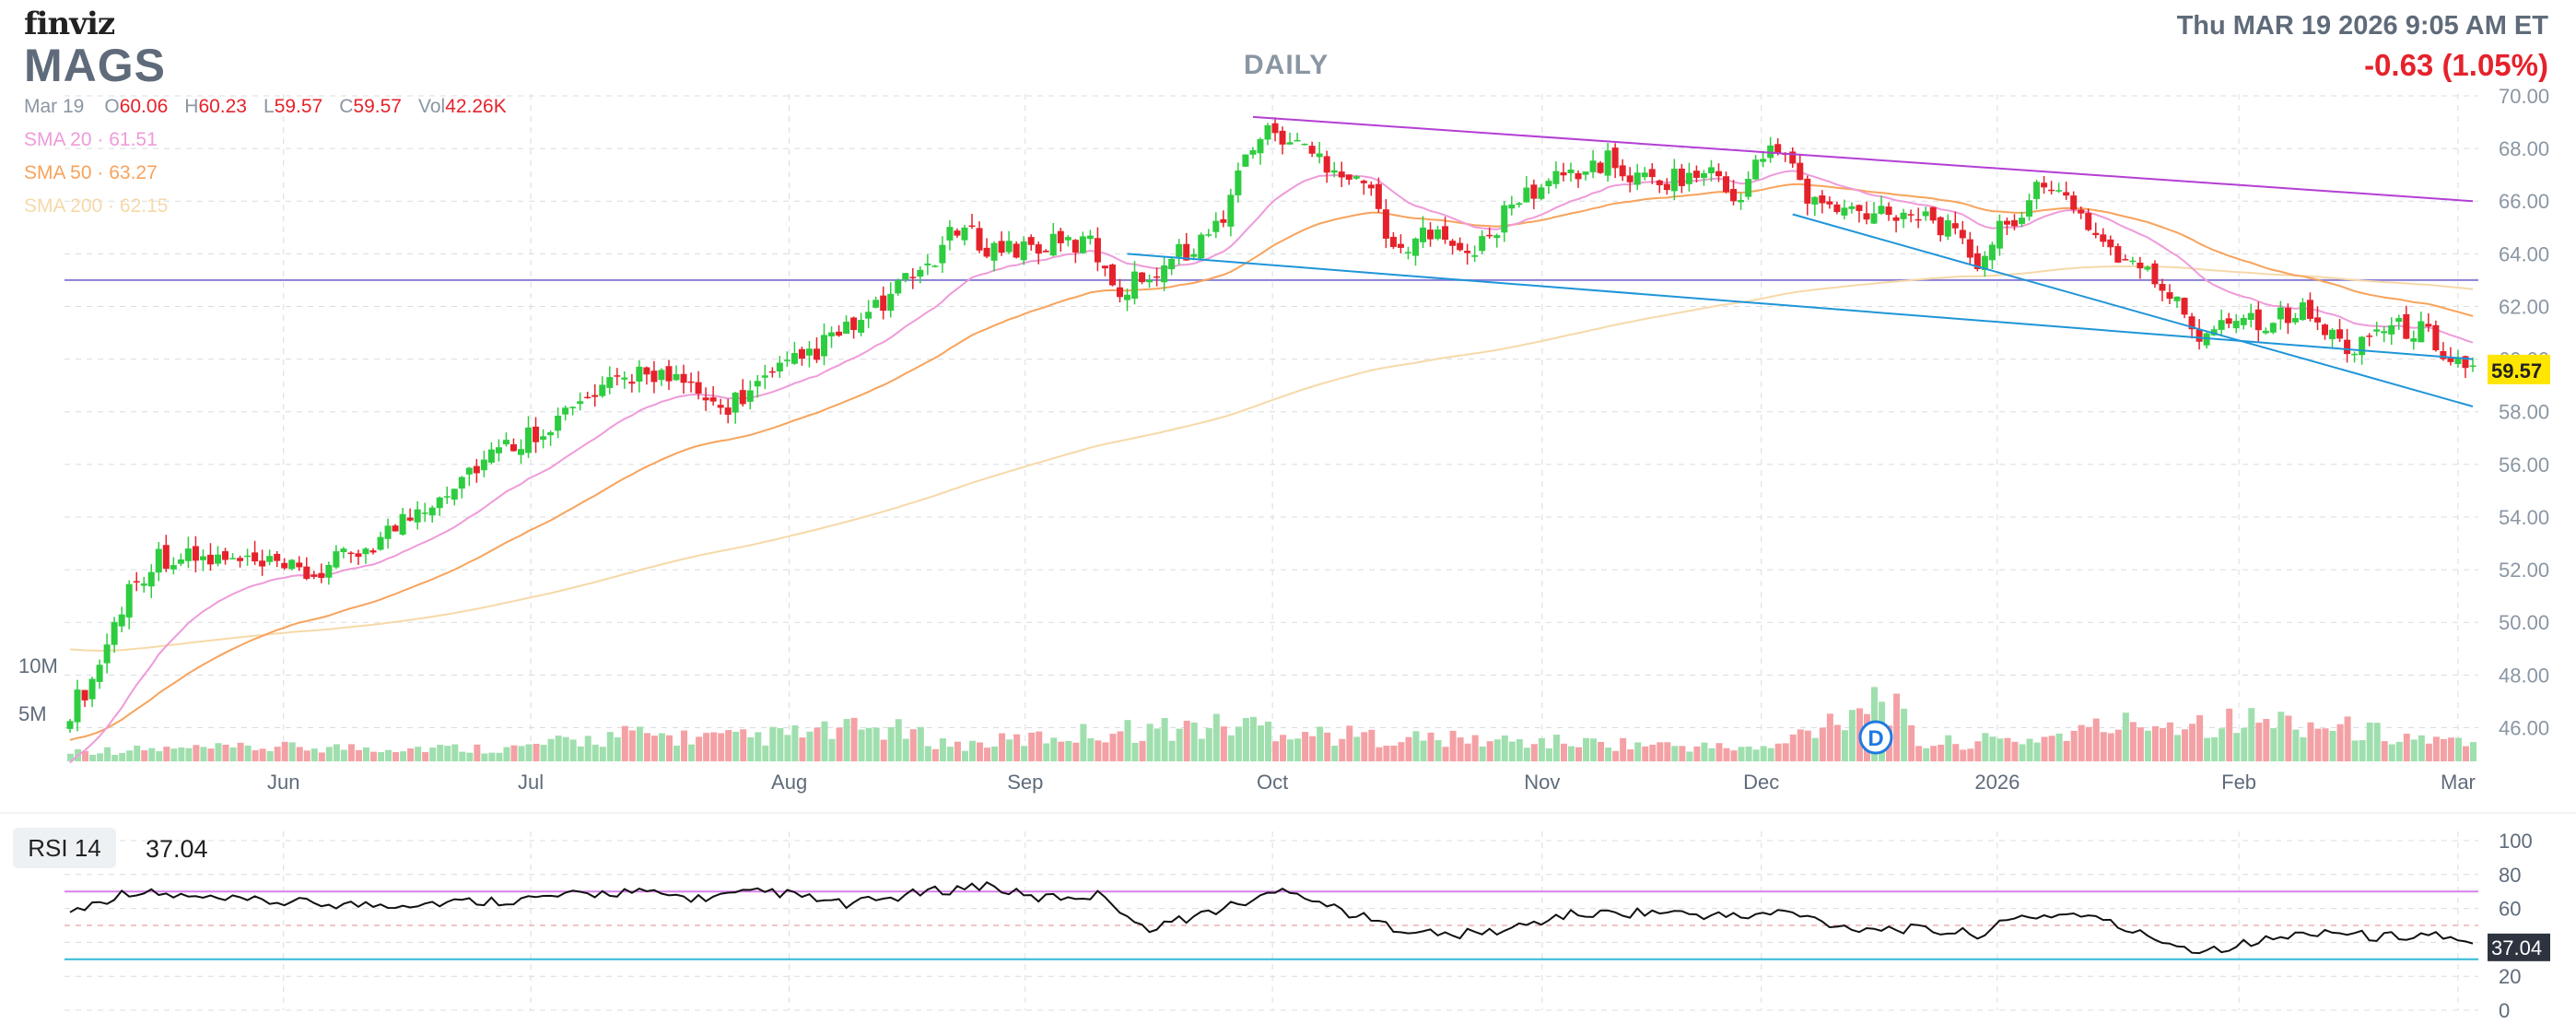 The height and width of the screenshot is (1036, 2576). I want to click on finviz-logo: finviz, so click(69, 24).